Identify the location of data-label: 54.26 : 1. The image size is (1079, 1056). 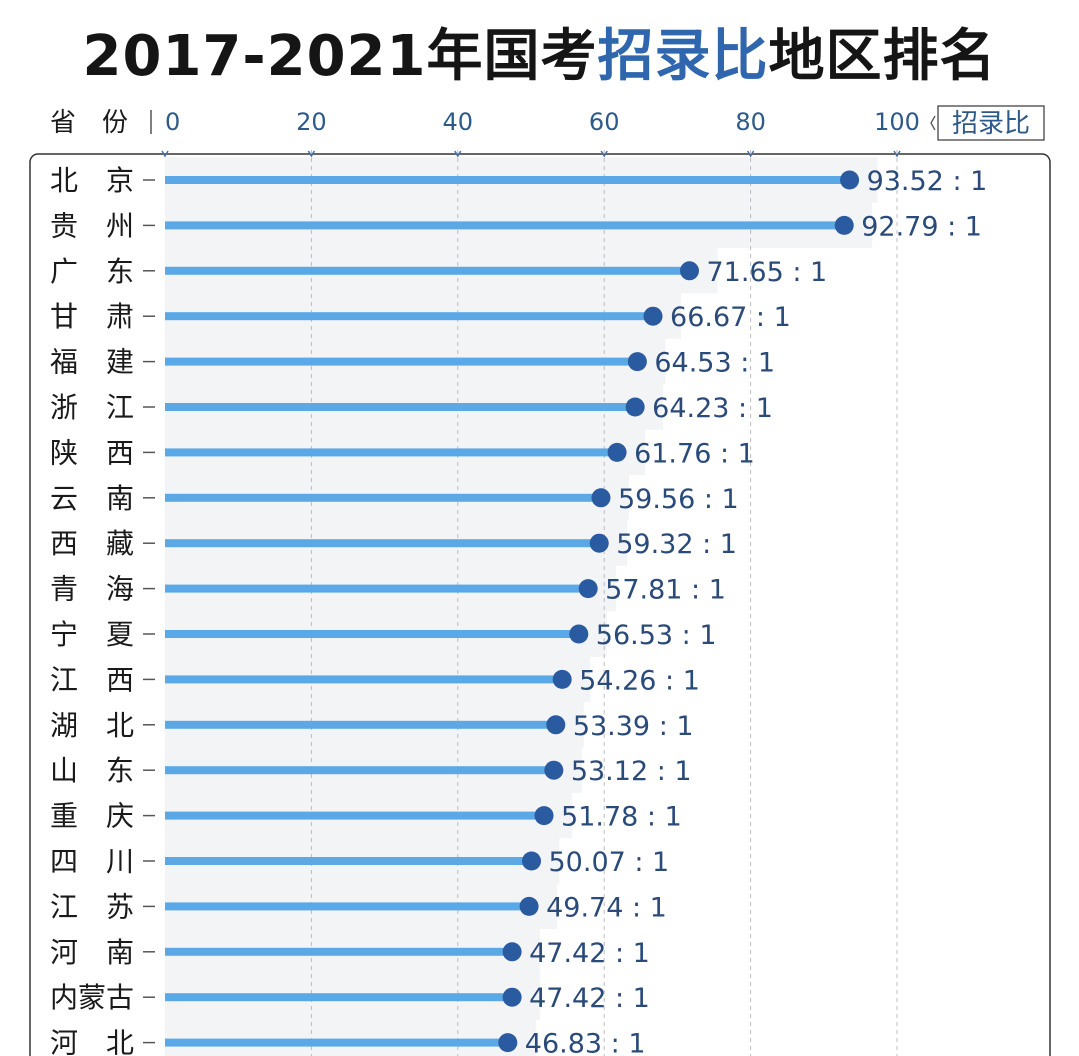
(639, 680).